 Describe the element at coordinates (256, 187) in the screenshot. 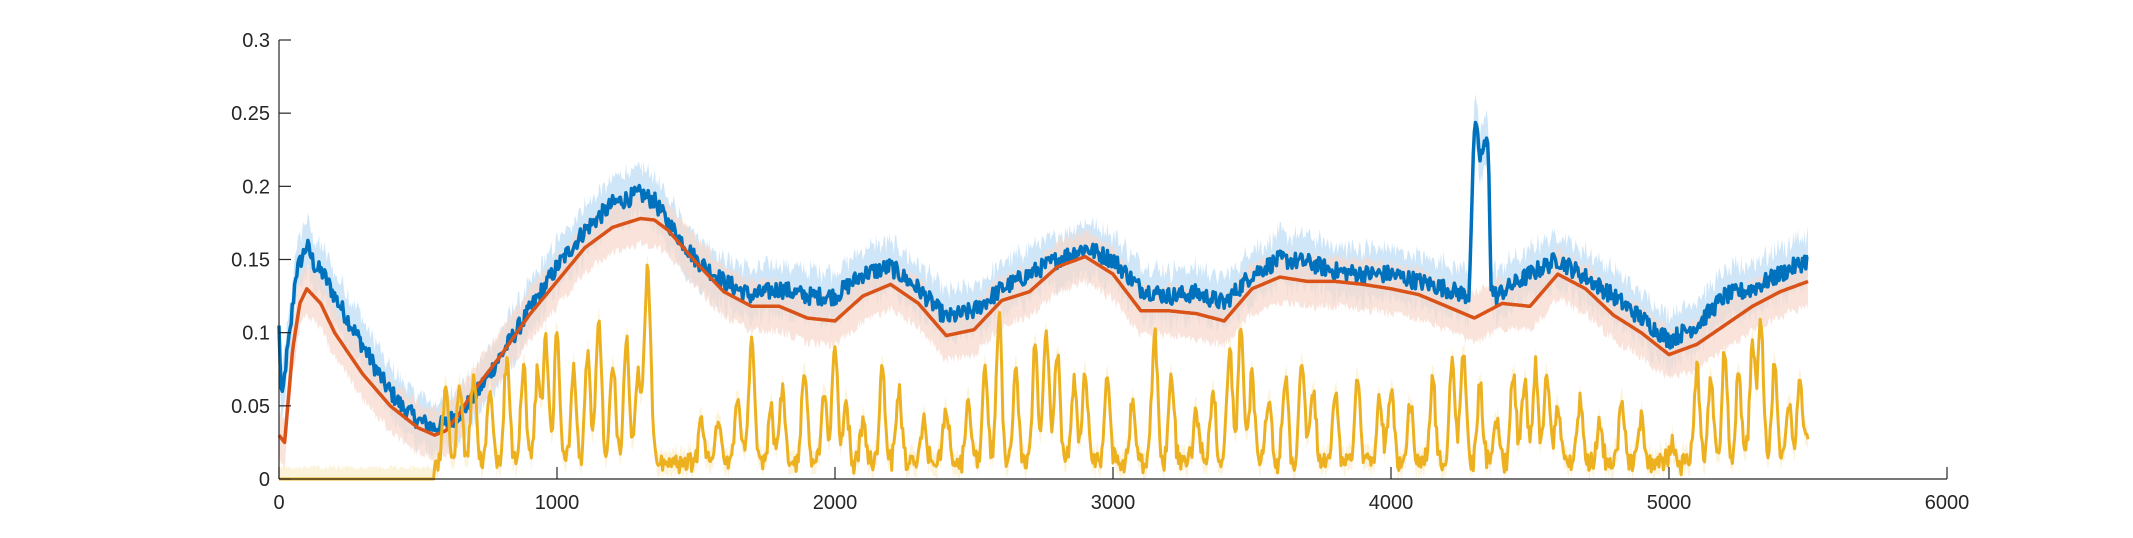

I see `y-tick-label: 0.2` at that location.